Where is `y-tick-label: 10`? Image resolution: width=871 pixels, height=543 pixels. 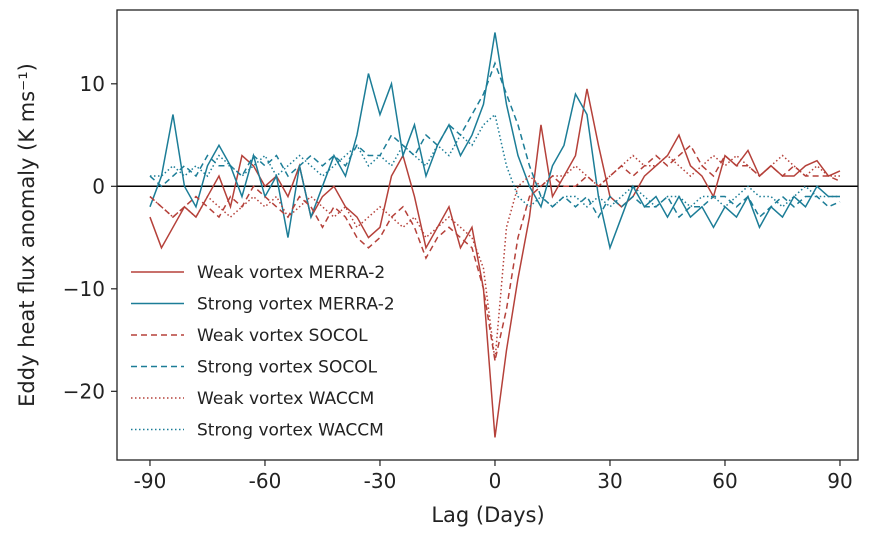 y-tick-label: 10 is located at coordinates (92, 84).